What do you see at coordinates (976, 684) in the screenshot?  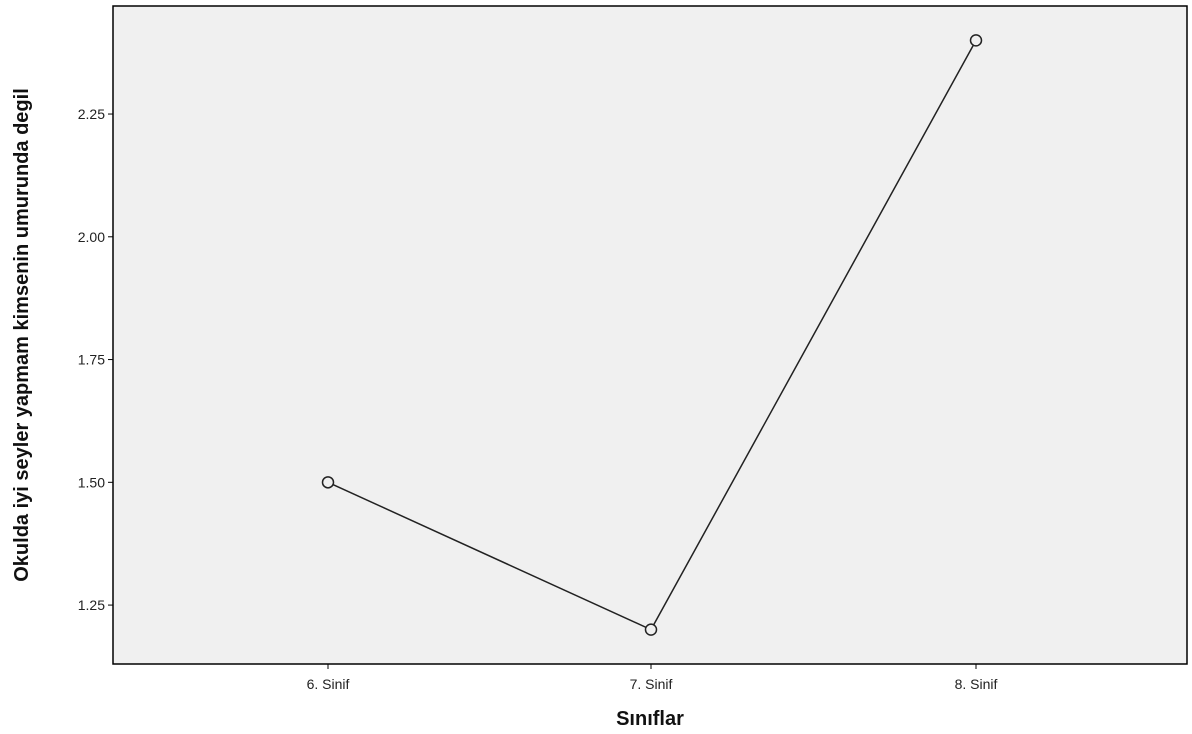 I see `x-tick-label: 8. Sinif` at bounding box center [976, 684].